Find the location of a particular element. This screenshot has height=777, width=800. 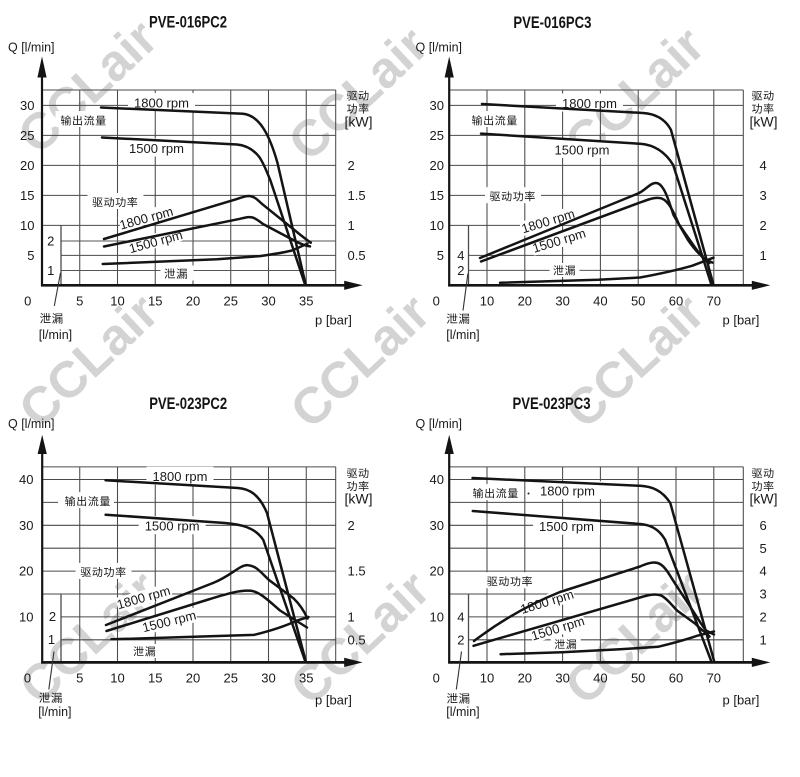

svg-text: PVE-023PC2 is located at coordinates (188, 404).